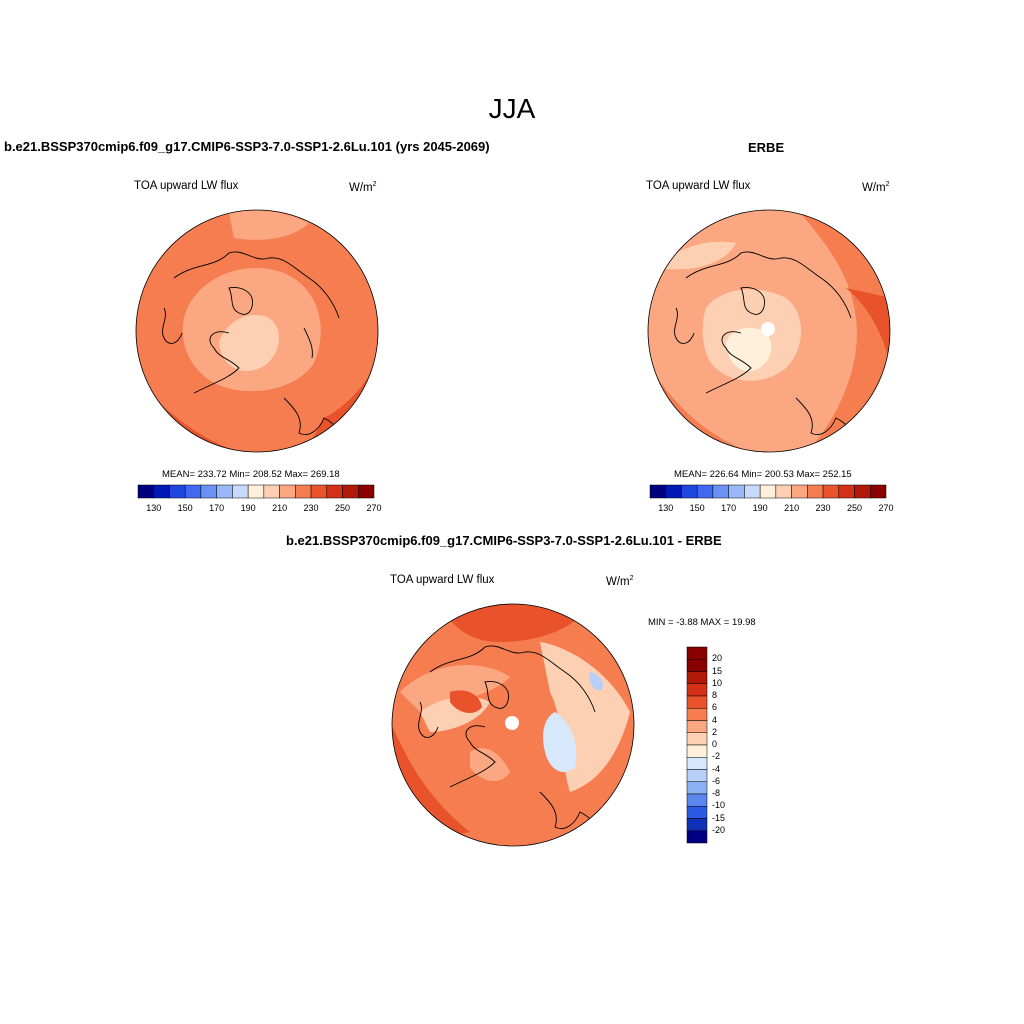 This screenshot has width=1024, height=1024. What do you see at coordinates (442, 580) in the screenshot?
I see `panel3-variable-label: TOA upward LW flux` at bounding box center [442, 580].